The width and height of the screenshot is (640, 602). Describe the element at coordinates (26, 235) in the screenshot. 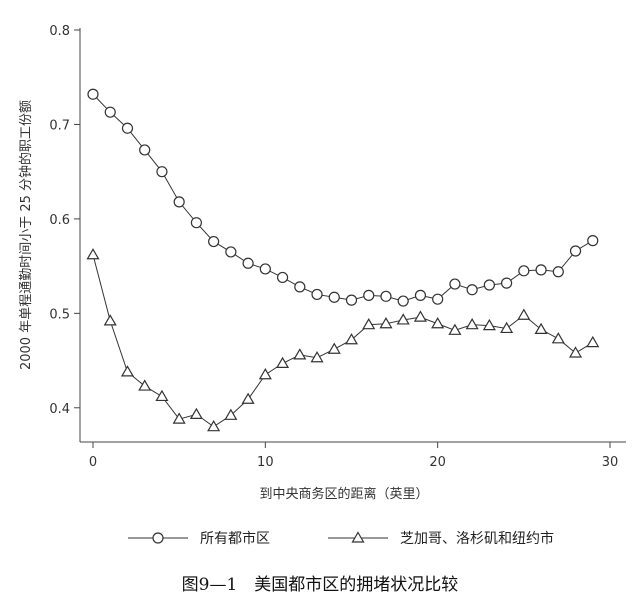

I see `y-axis-label: 2000 年单程通勤时间小于 25 分钟的职工份额` at that location.